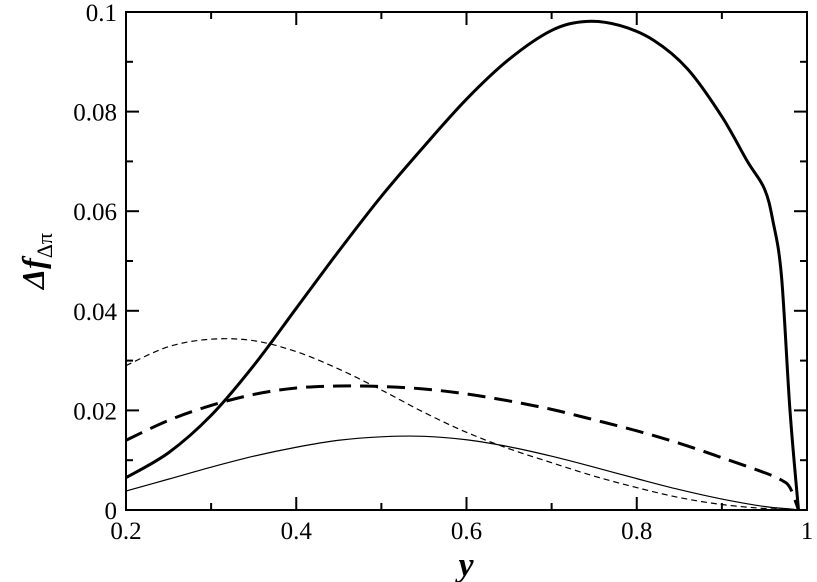  I want to click on x-tick-label: 1, so click(807, 531).